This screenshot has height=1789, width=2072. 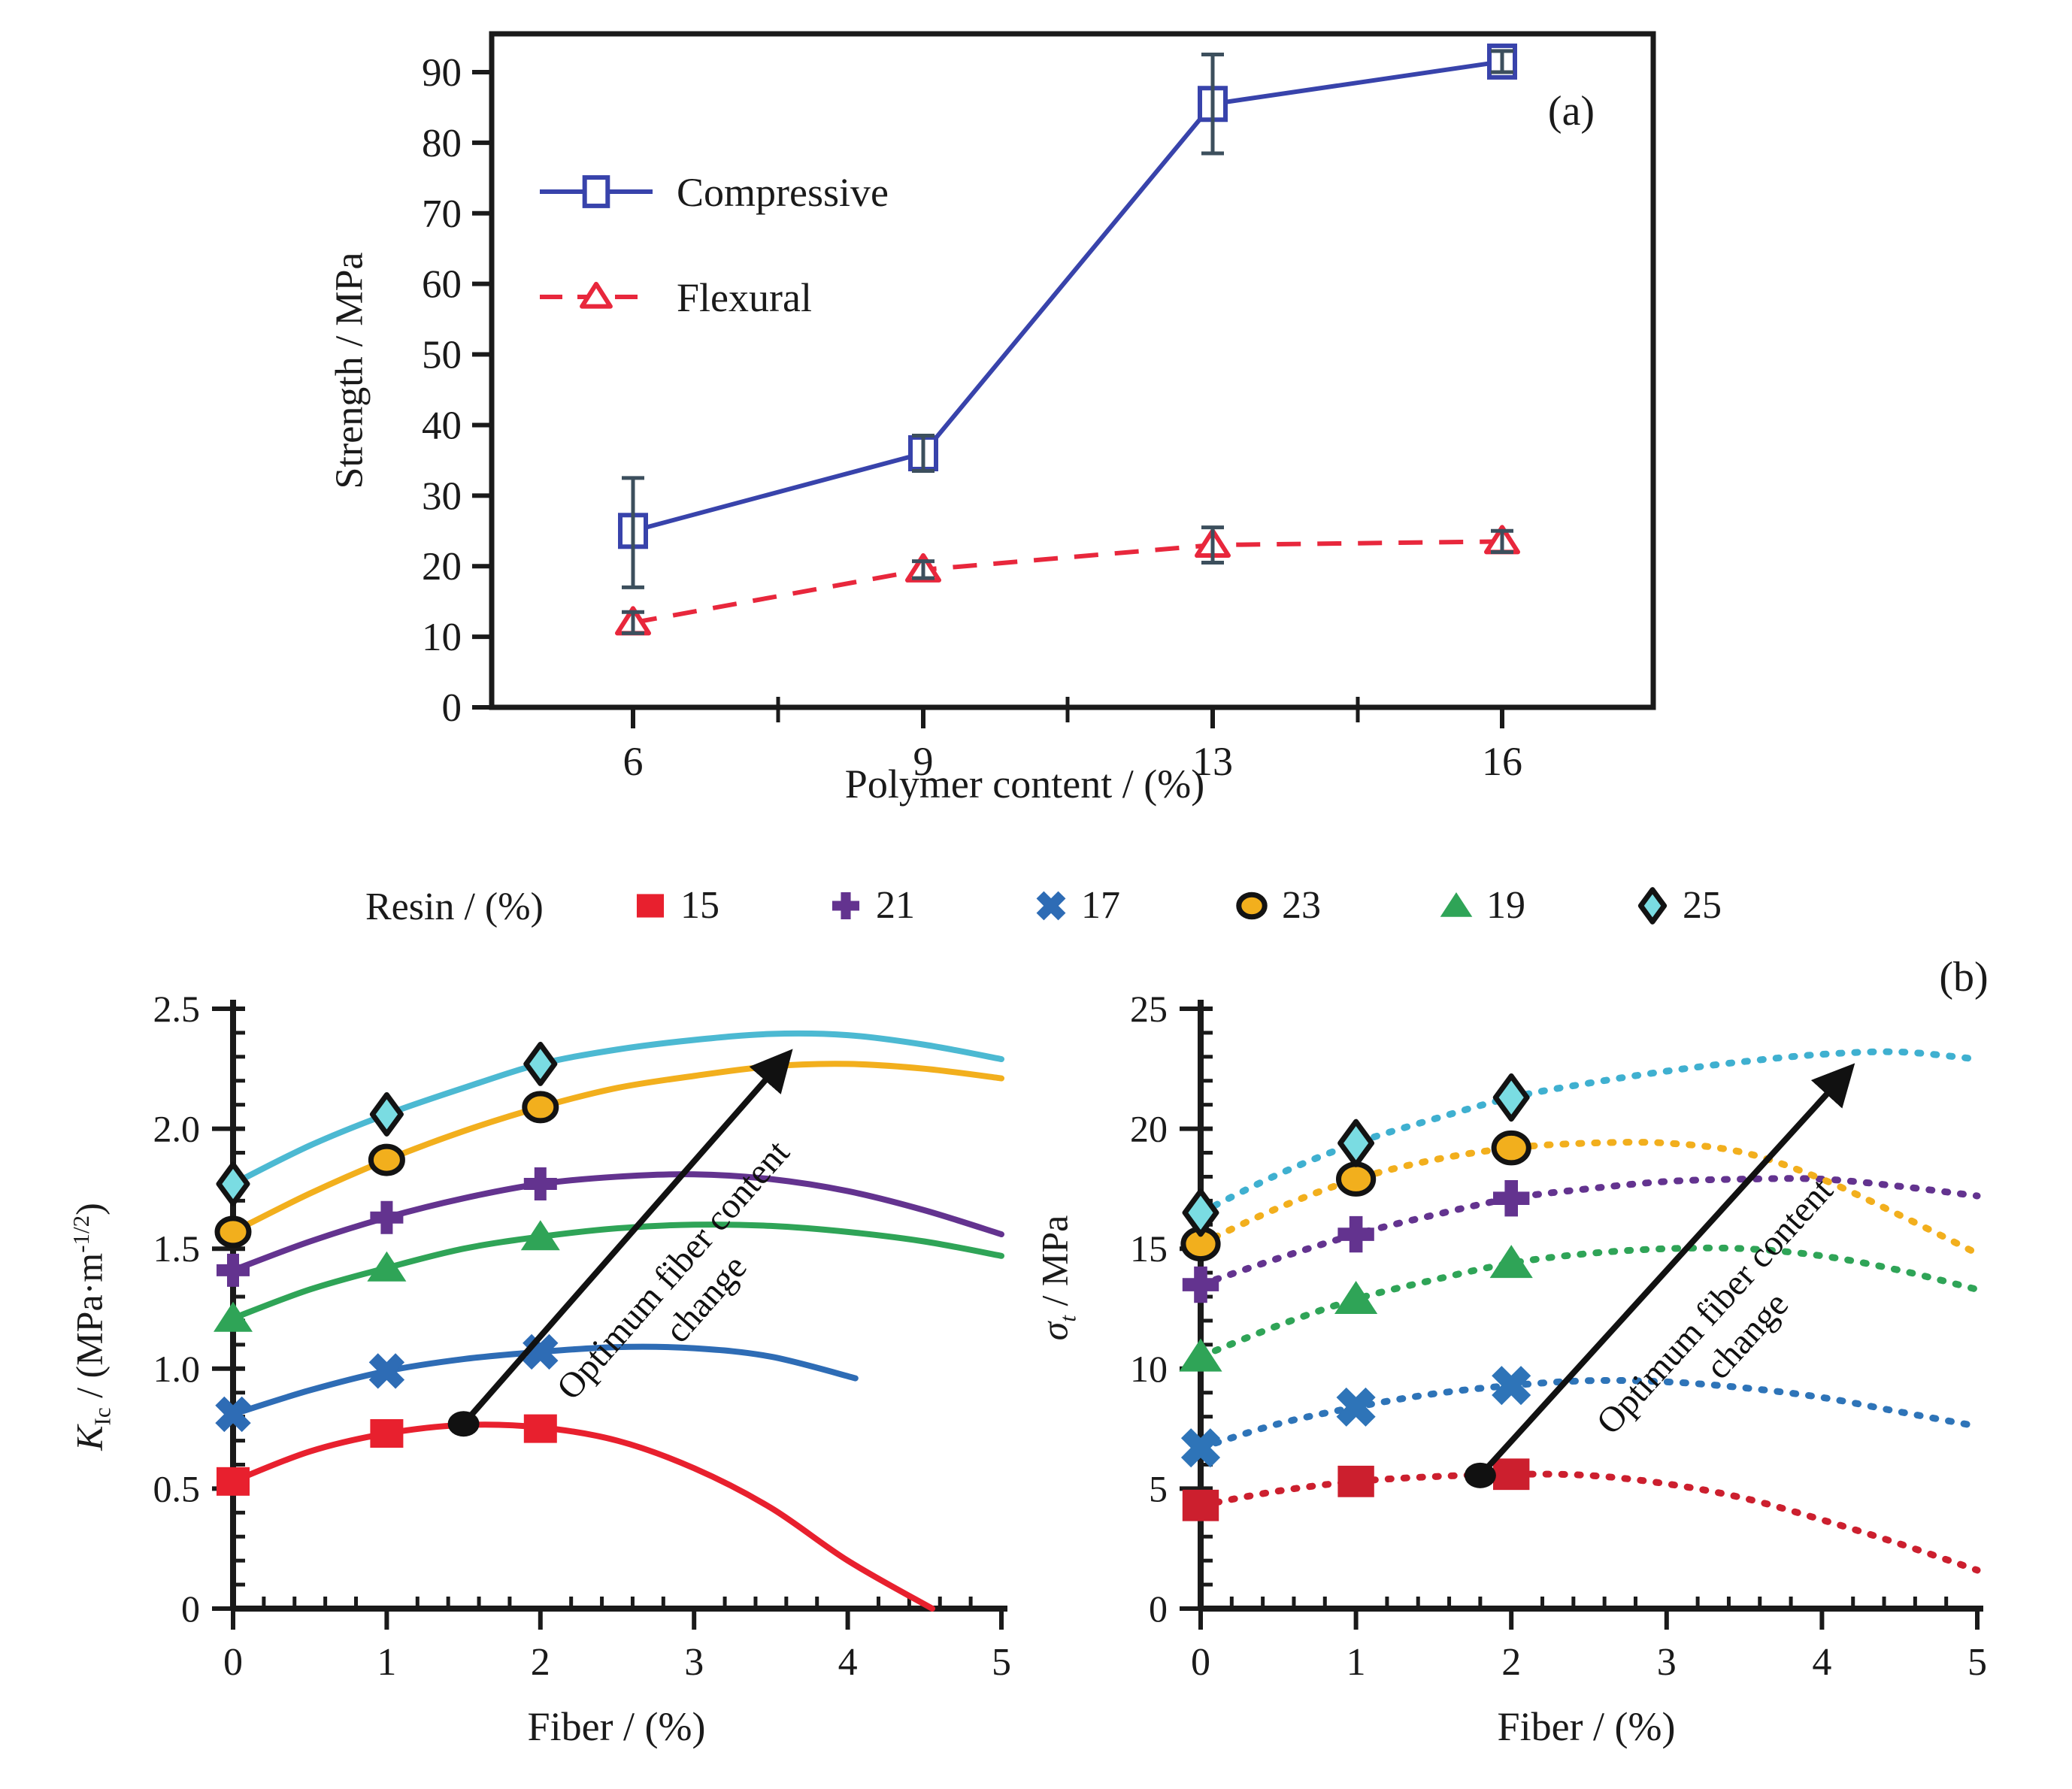 I want to click on panel-label-b: (b), so click(x=1964, y=977).